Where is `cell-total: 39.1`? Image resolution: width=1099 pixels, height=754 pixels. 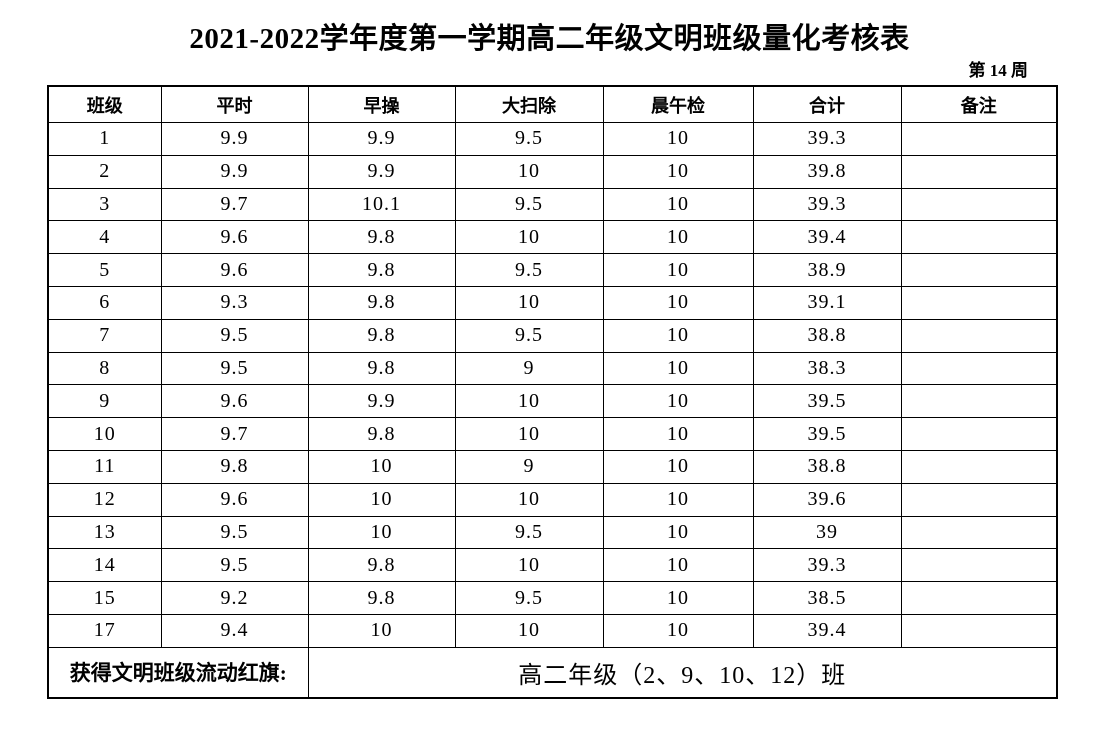
cell-total: 39.1 is located at coordinates (827, 302).